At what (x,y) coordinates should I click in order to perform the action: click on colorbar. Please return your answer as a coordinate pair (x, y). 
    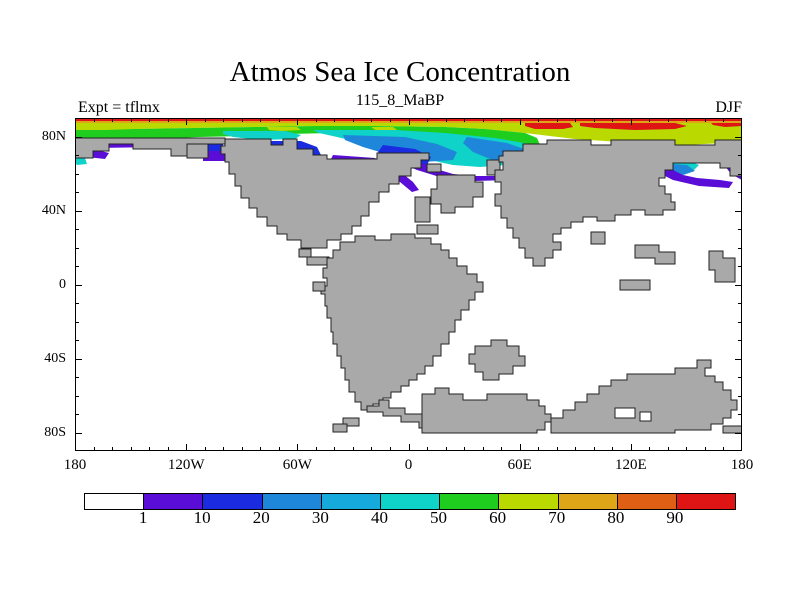
    Looking at the image, I should click on (410, 501).